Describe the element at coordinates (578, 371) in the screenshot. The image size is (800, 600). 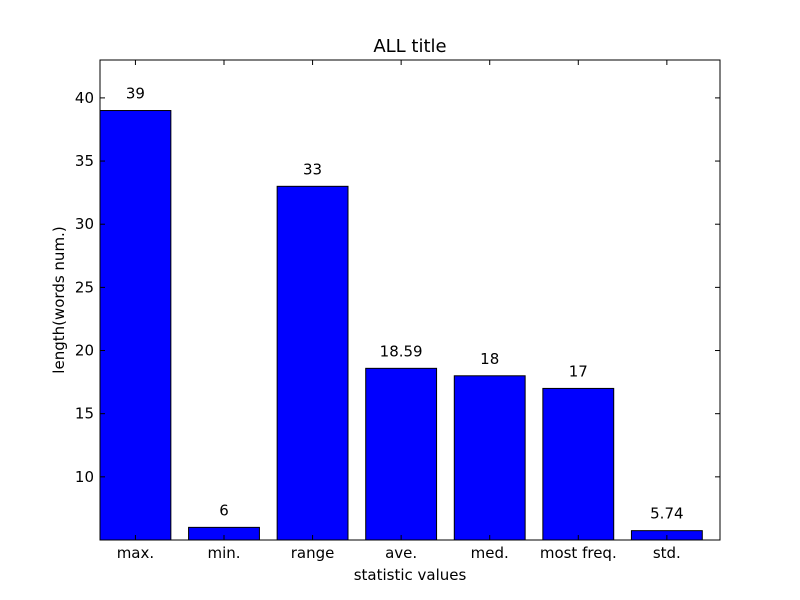
I see `value-label: 17` at that location.